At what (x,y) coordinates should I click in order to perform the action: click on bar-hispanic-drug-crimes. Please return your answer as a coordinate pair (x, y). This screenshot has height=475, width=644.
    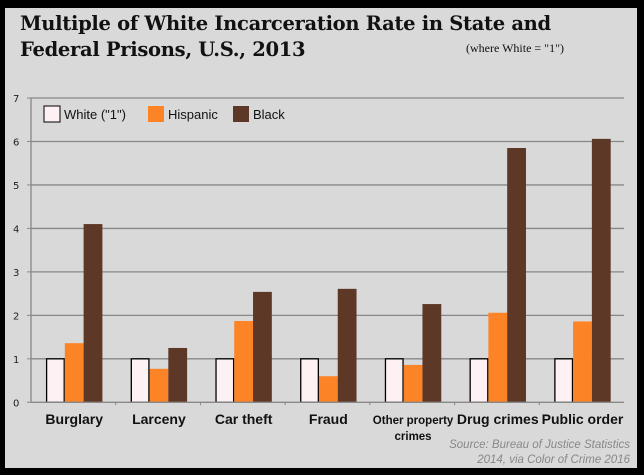
    Looking at the image, I should click on (498, 357).